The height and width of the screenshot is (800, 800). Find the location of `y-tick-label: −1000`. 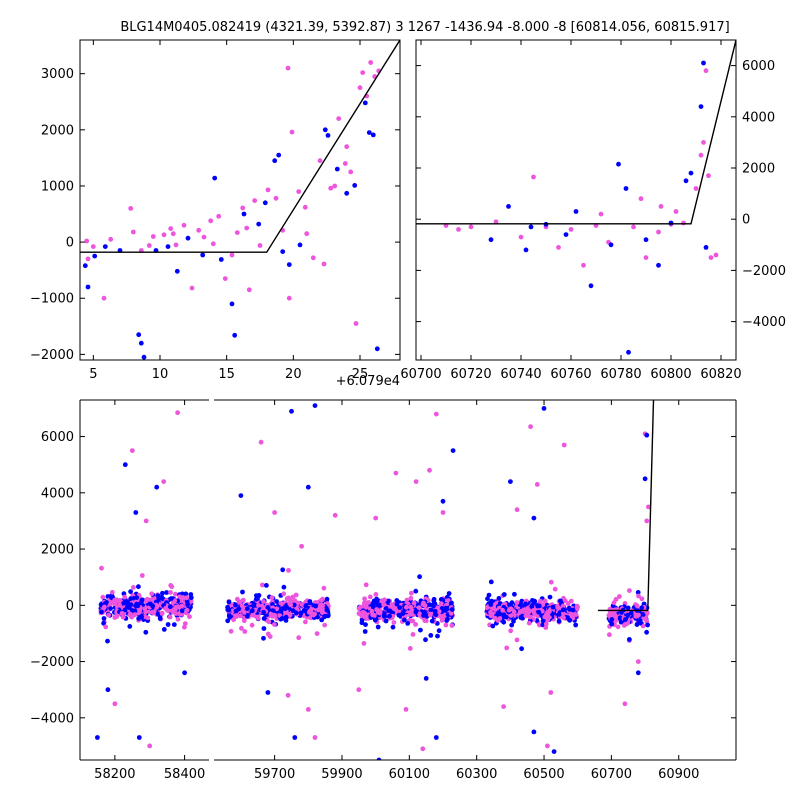

y-tick-label: −1000 is located at coordinates (52, 299).